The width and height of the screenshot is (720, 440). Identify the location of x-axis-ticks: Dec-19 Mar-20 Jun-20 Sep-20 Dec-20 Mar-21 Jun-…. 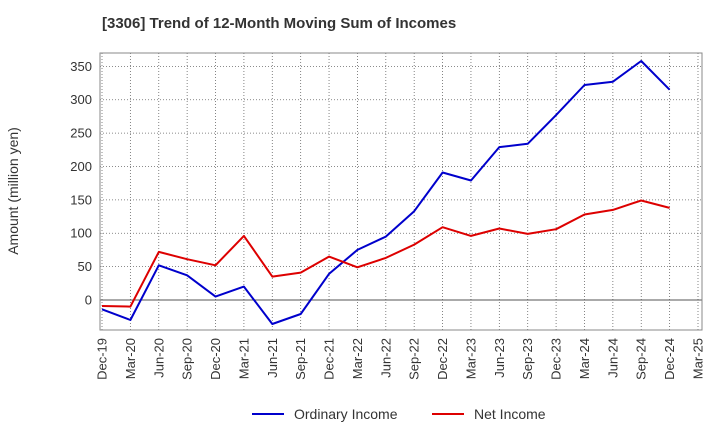
(400, 359).